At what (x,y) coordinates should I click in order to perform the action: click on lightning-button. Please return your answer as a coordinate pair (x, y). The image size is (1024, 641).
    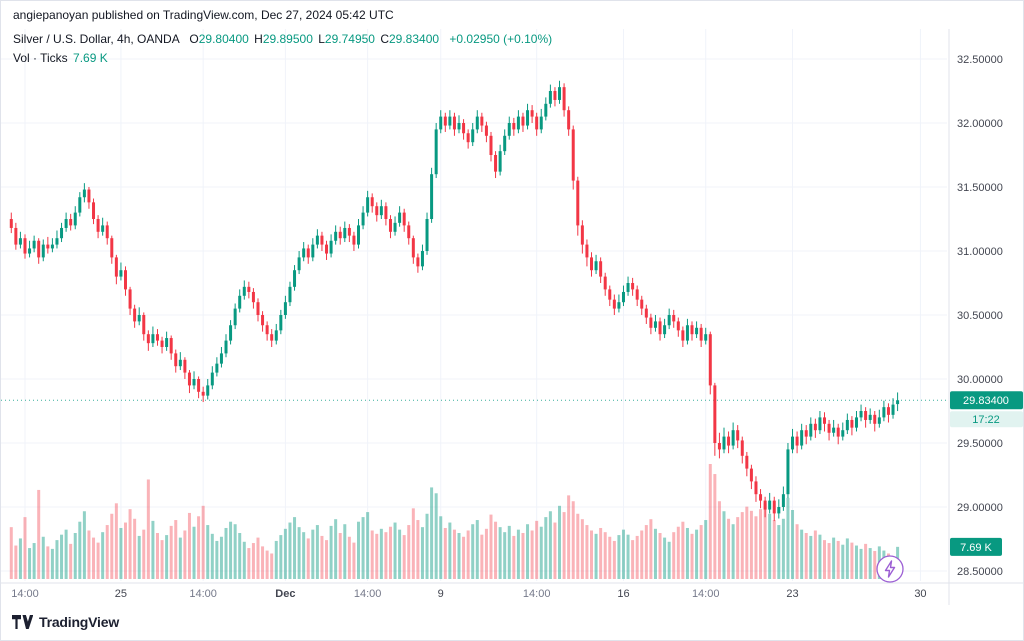
    Looking at the image, I should click on (890, 569).